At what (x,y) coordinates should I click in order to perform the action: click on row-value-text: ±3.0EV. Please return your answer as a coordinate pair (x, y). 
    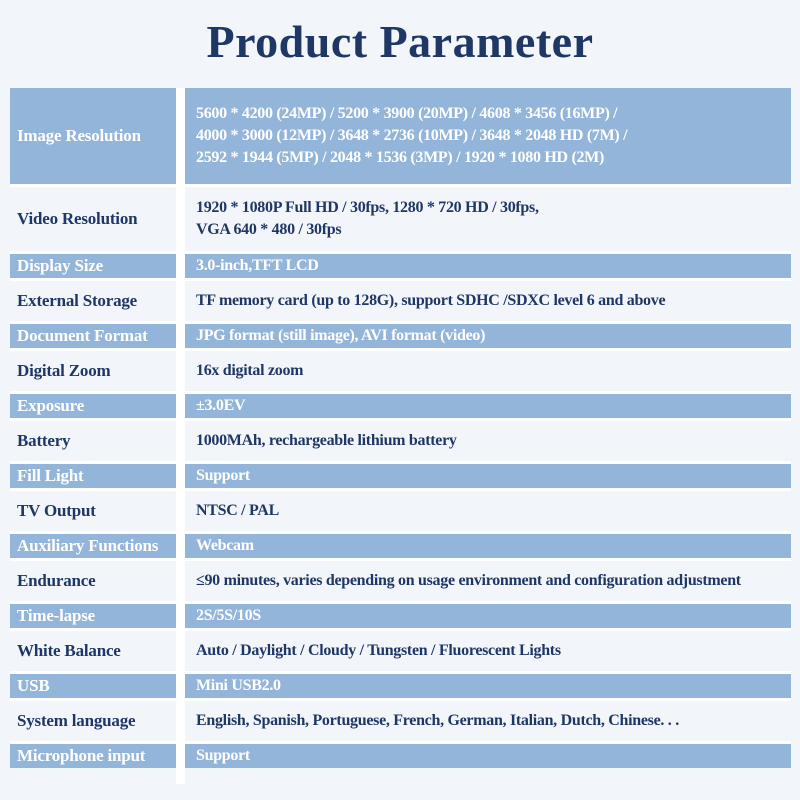
    Looking at the image, I should click on (221, 405).